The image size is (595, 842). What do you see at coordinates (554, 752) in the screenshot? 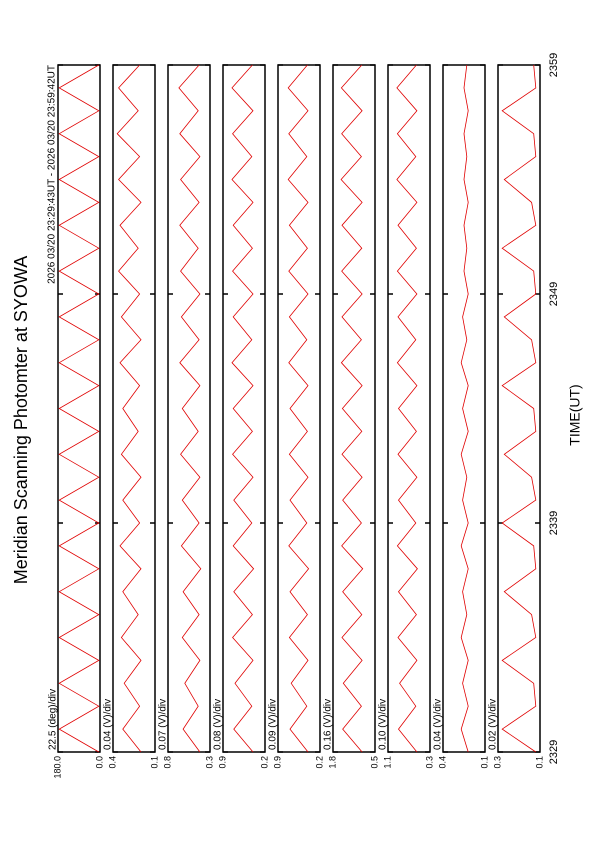
I see `x-tick-label: 2329` at bounding box center [554, 752].